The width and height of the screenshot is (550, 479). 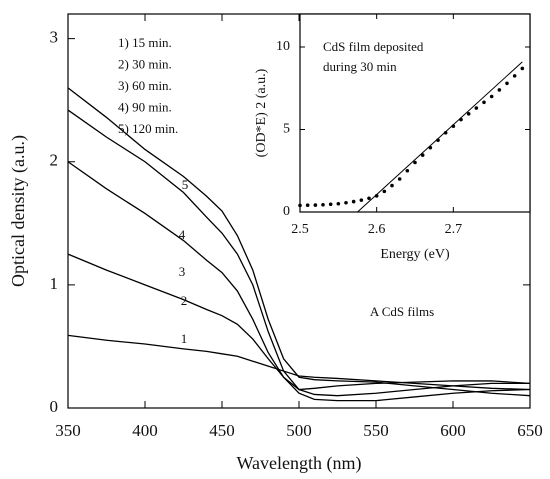 I want to click on y-tick-label: 10, so click(x=283, y=46).